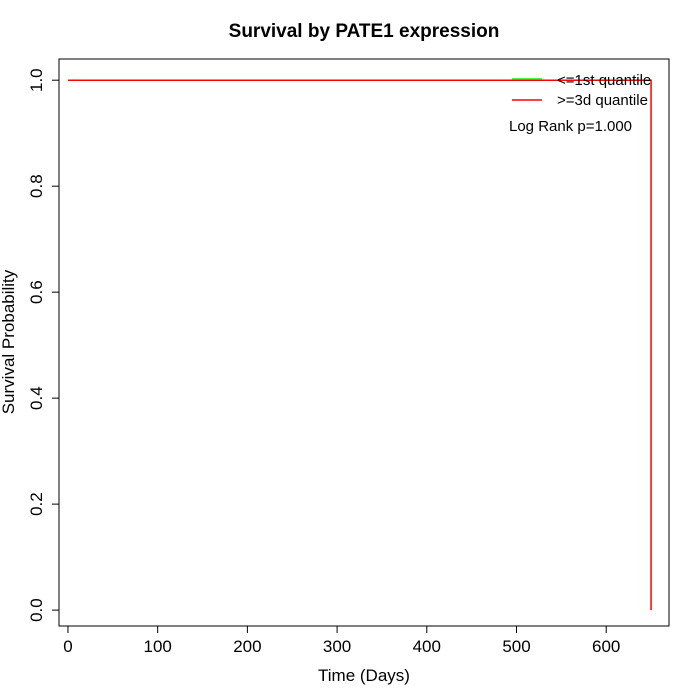 This screenshot has width=700, height=700. I want to click on chart-title: Survival by PATE1 expression, so click(364, 31).